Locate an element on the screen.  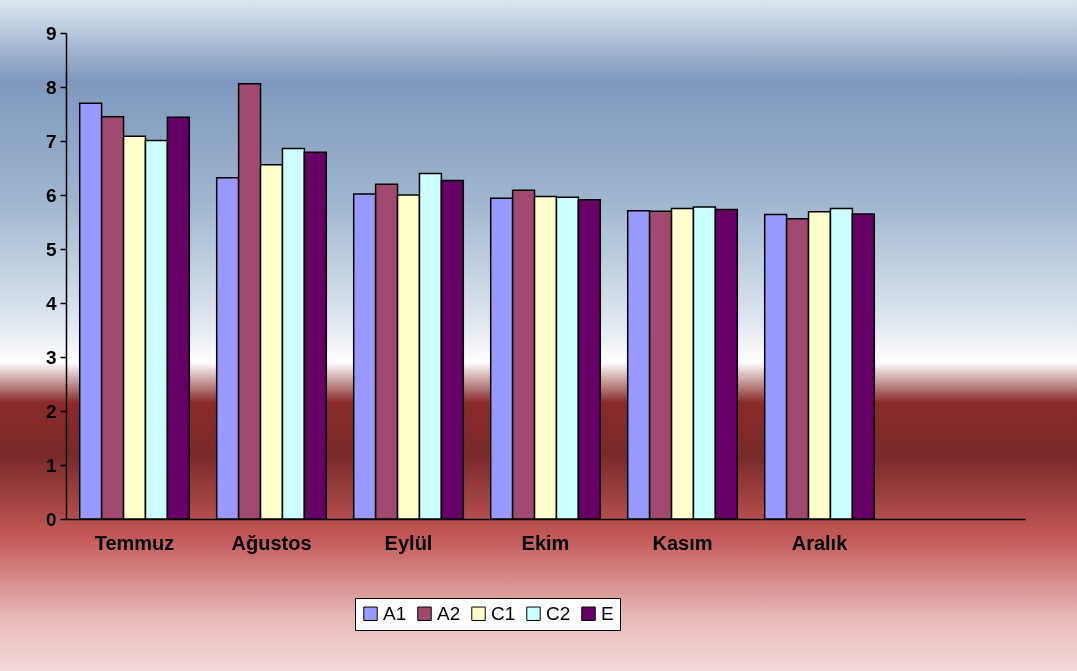
y-tick-label: 5 is located at coordinates (51, 249).